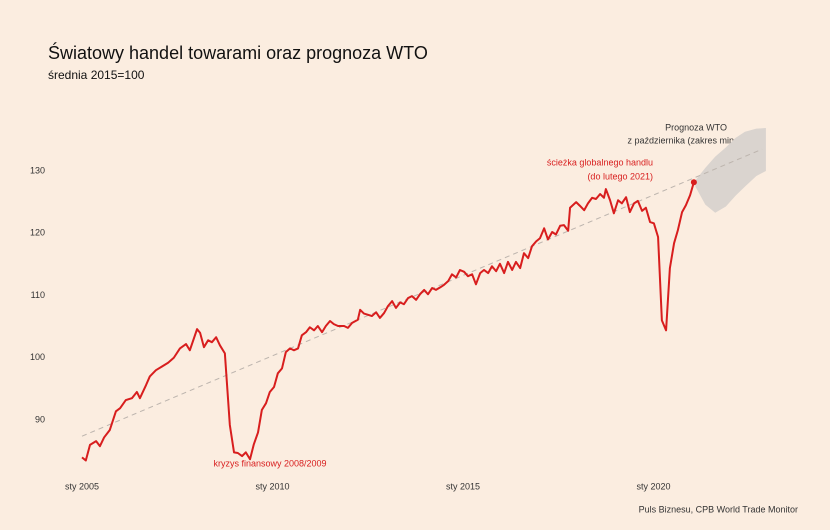 Image resolution: width=830 pixels, height=530 pixels. I want to click on x-tick-label: sty 2015, so click(463, 486).